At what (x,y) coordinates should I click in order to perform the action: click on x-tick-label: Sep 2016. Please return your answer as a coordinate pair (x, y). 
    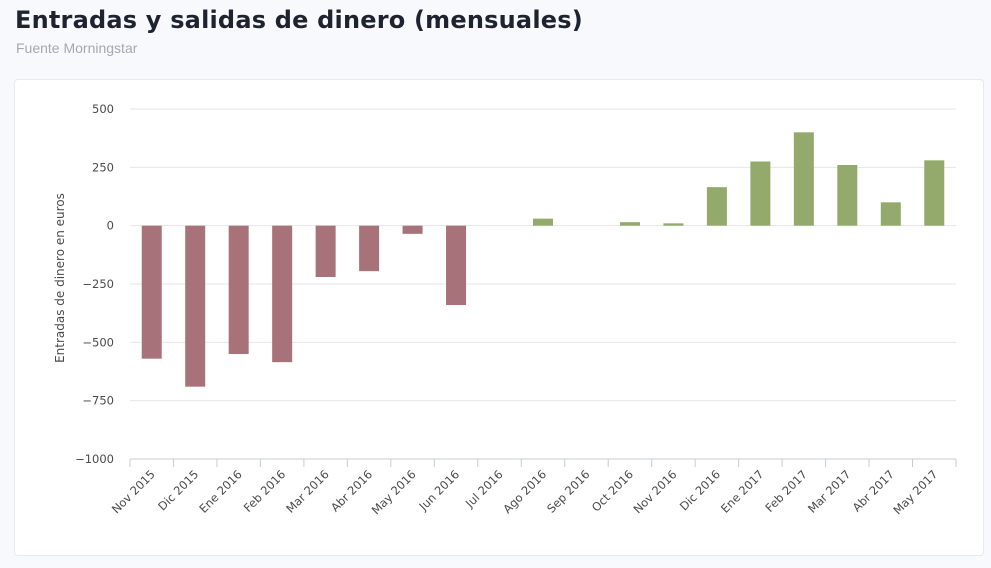
    Looking at the image, I should click on (568, 491).